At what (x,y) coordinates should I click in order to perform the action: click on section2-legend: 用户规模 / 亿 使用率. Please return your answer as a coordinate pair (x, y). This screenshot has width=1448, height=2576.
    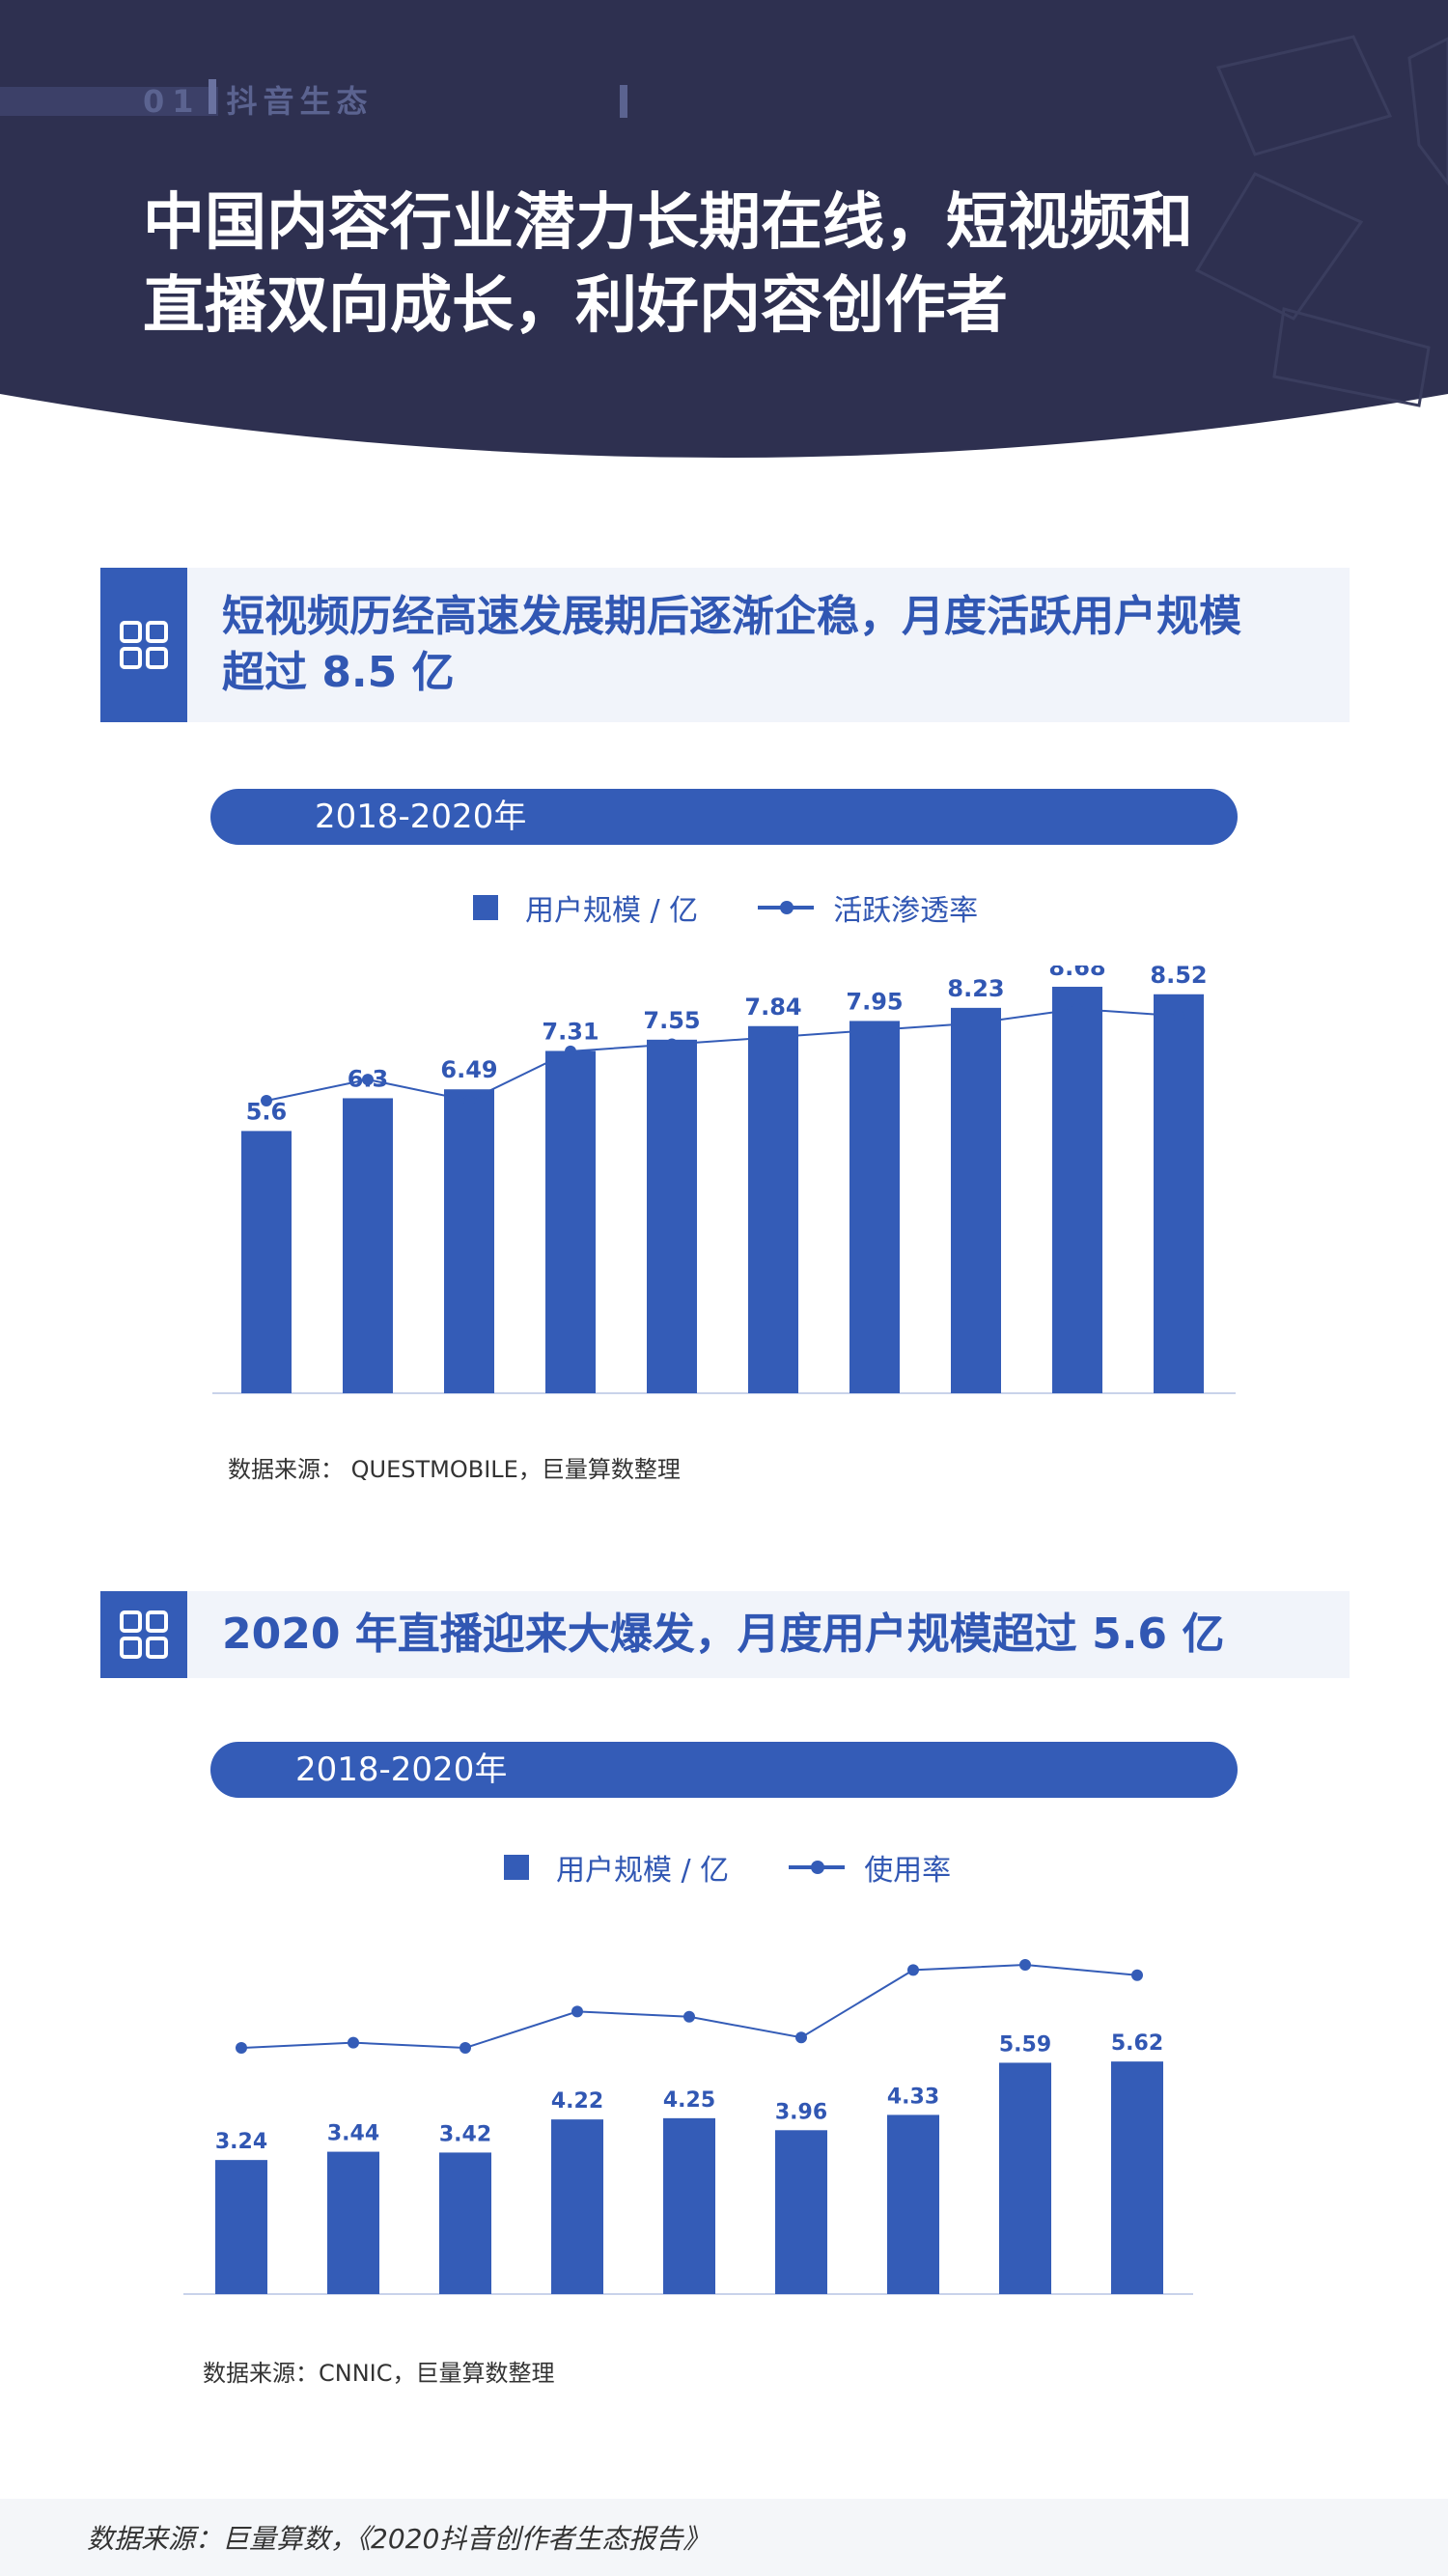
    Looking at the image, I should click on (728, 1868).